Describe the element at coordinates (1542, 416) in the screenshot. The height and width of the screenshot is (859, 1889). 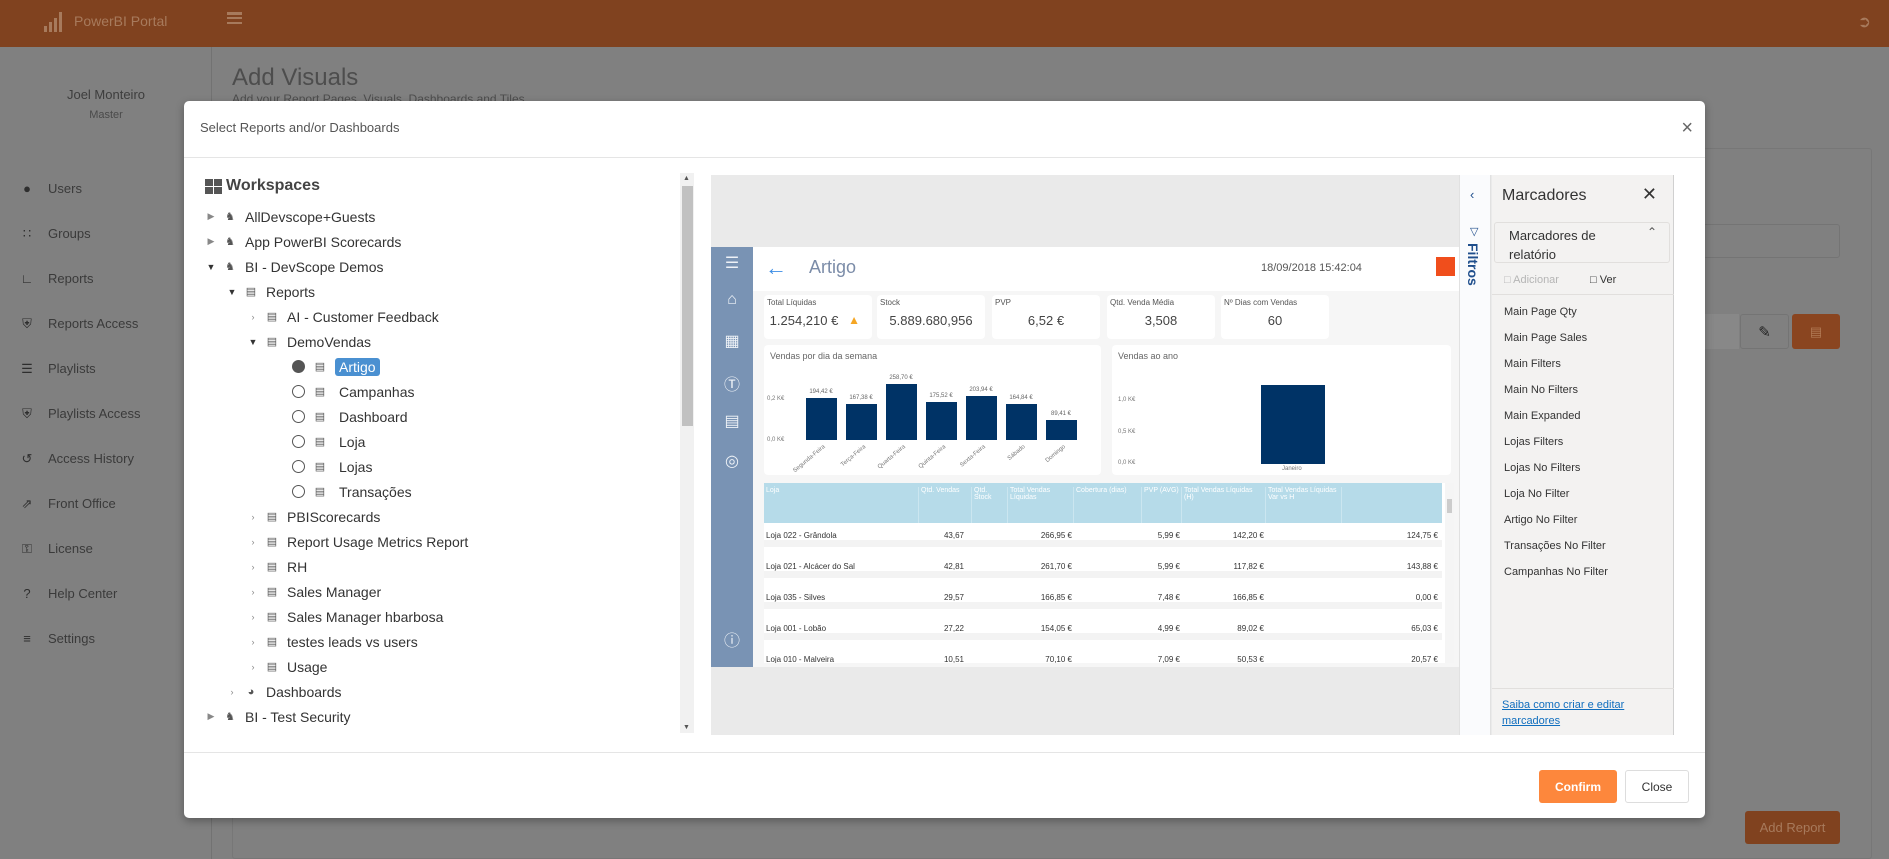
I see `bookmark-item: Main Expanded` at that location.